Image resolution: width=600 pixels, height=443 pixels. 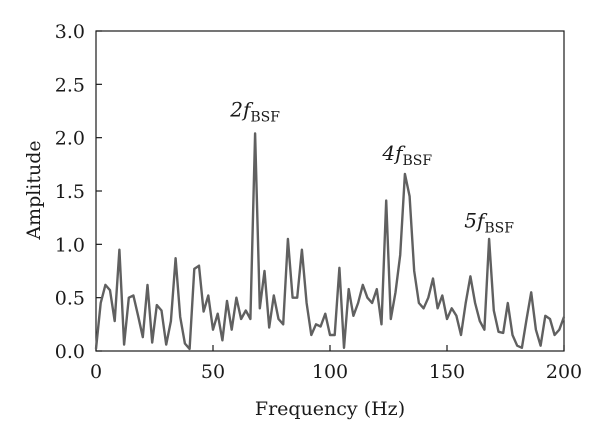 I want to click on y-tick-label: 0.5, so click(x=70, y=299).